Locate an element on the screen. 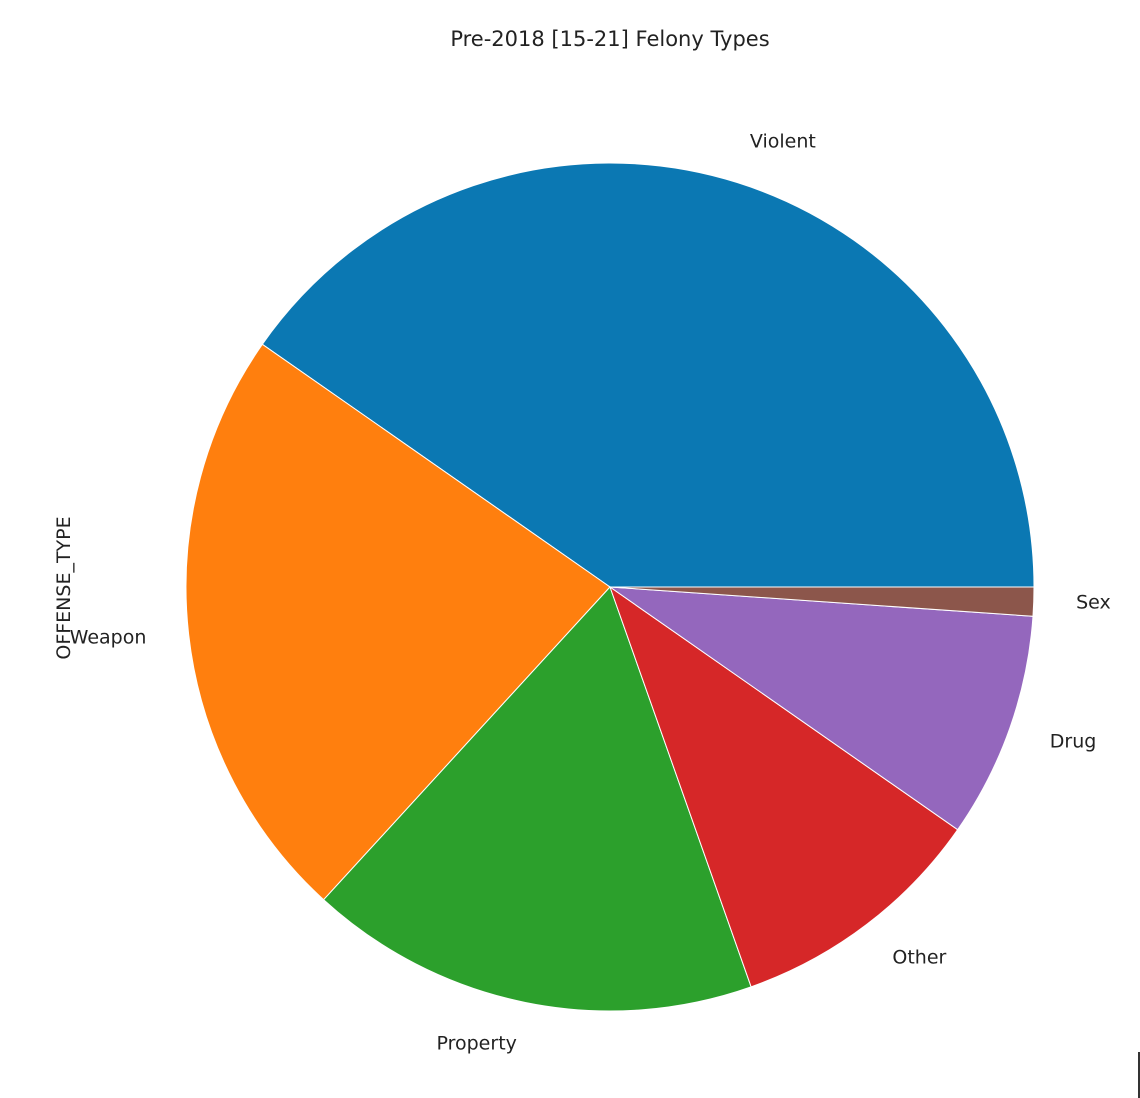 This screenshot has height=1098, width=1140. slice-label-property: Property is located at coordinates (476, 1044).